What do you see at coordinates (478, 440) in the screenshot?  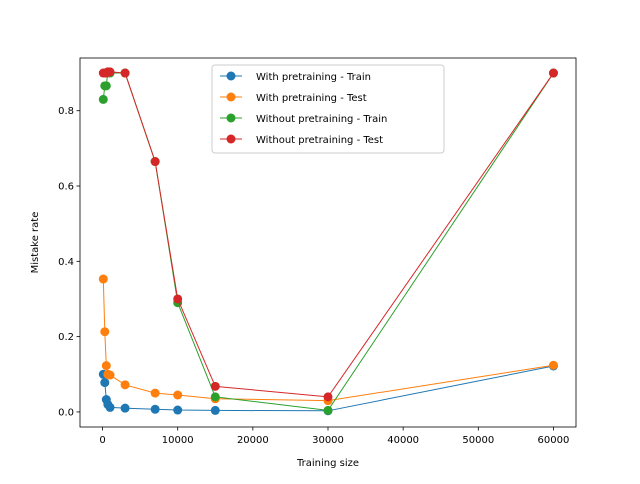 I see `x-tick-label: 50000` at bounding box center [478, 440].